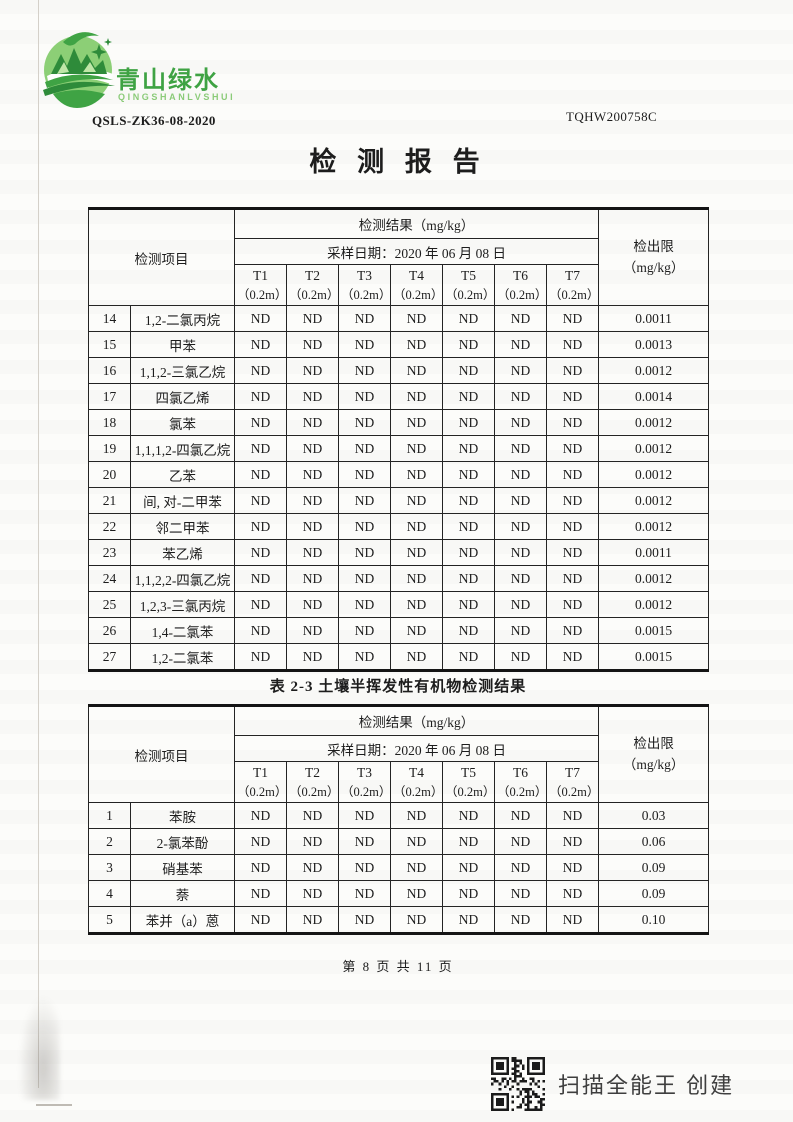 This screenshot has height=1122, width=793. What do you see at coordinates (182, 370) in the screenshot?
I see `analyte-name-cell: 1,1,2-三氯乙烷` at bounding box center [182, 370].